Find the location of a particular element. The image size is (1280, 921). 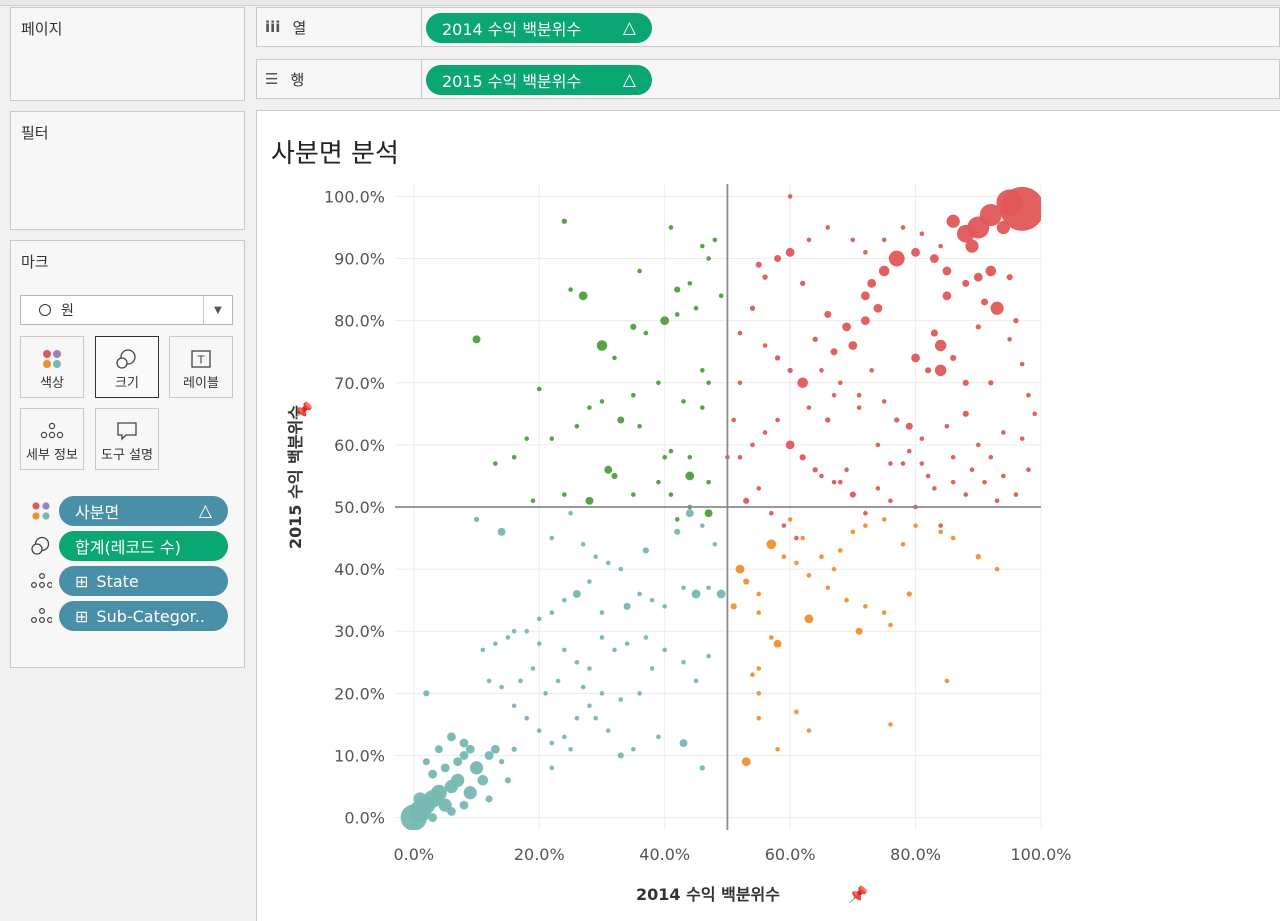

columns-pill: 2014 수익 백분위수 △ is located at coordinates (539, 28).